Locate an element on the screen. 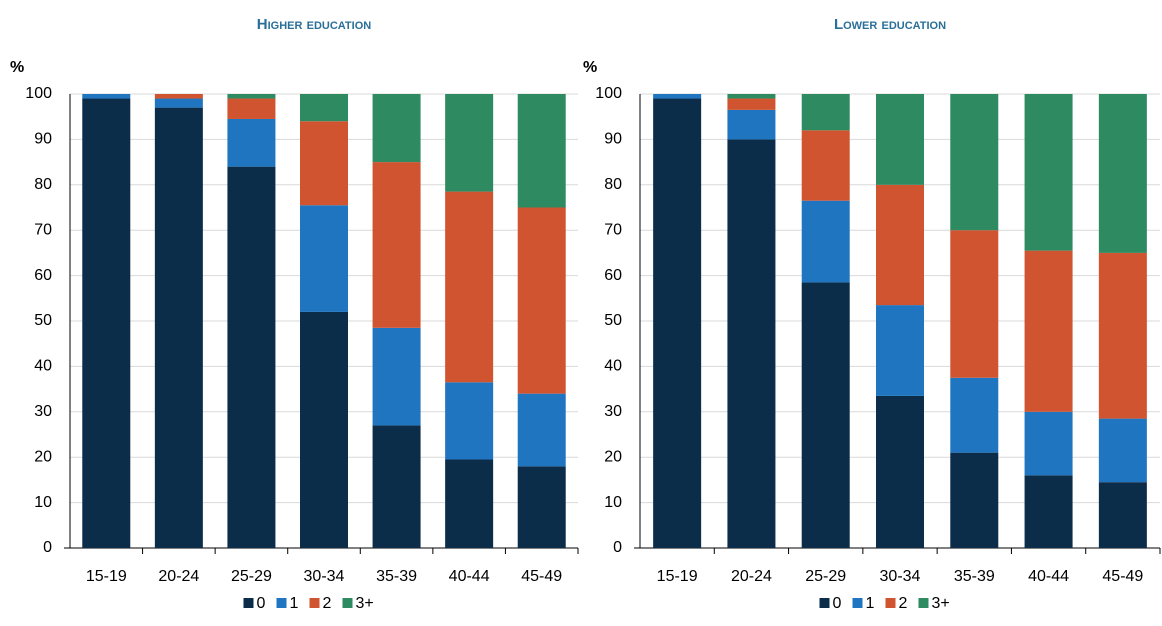 The width and height of the screenshot is (1162, 626). y-tick-label: 70 is located at coordinates (43, 229).